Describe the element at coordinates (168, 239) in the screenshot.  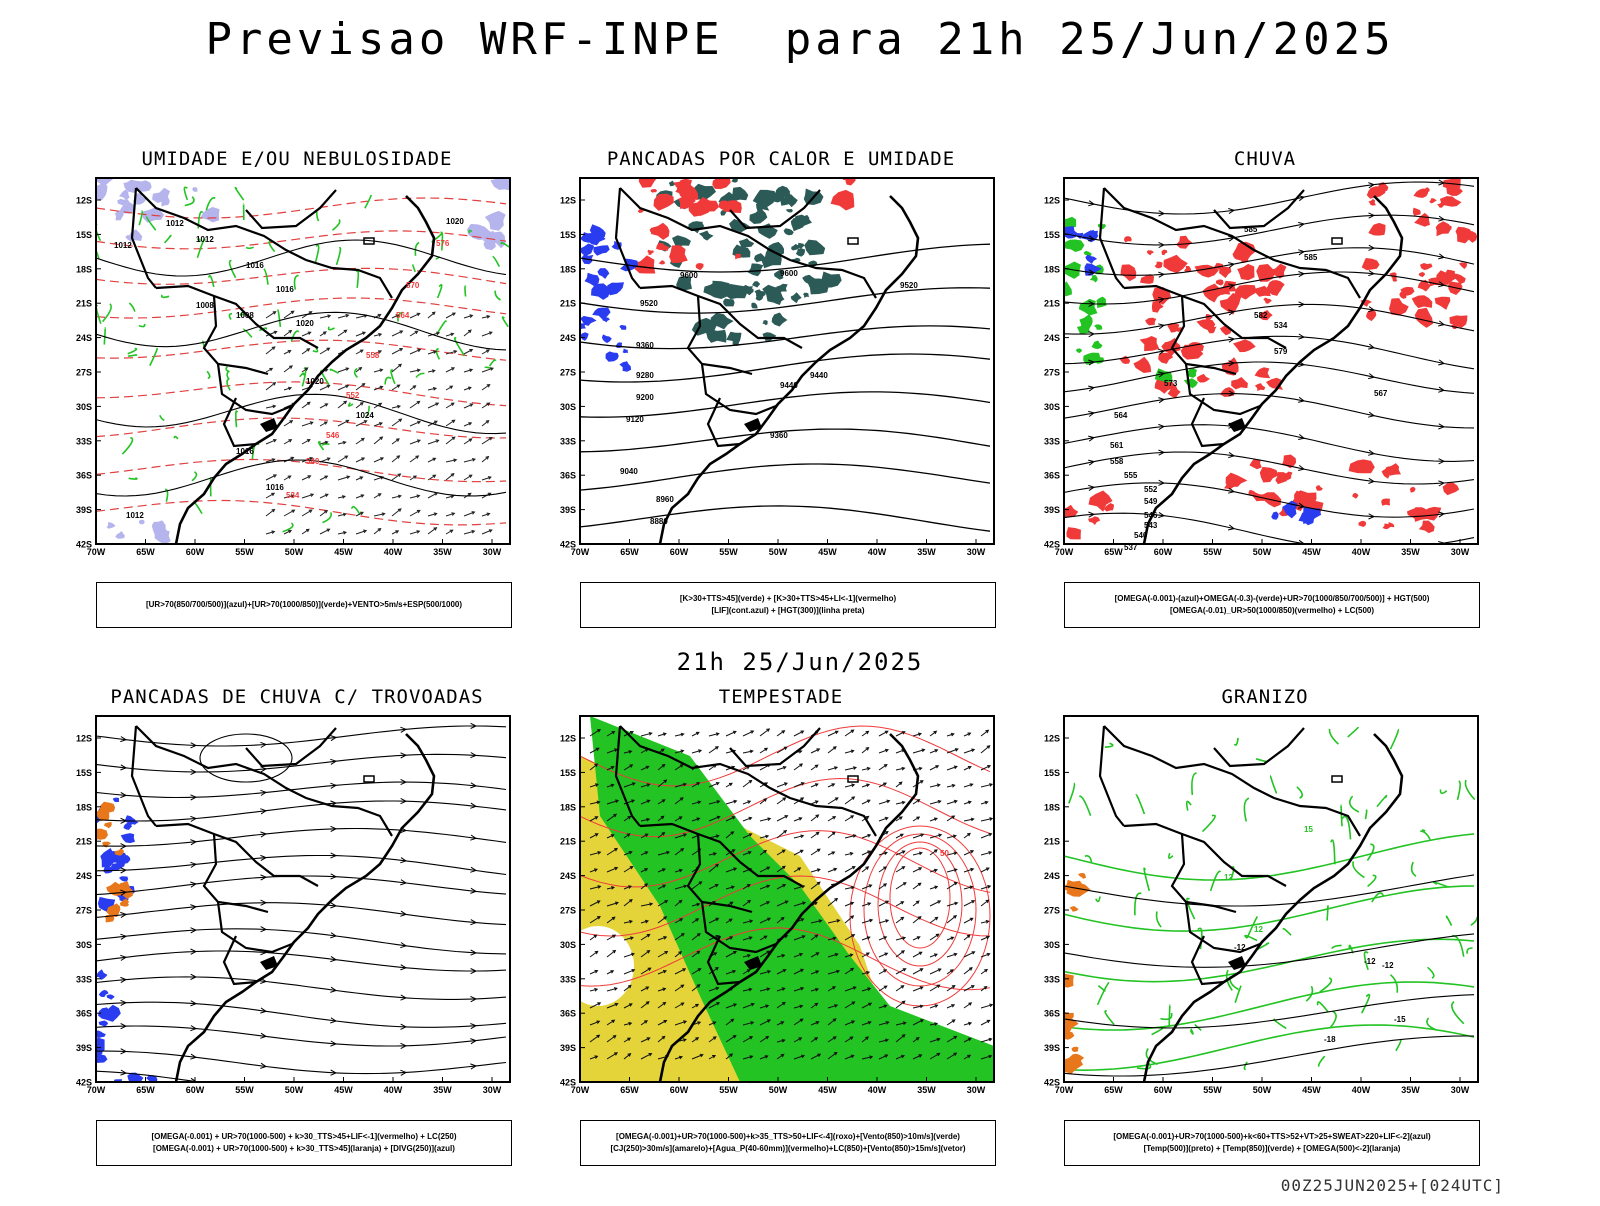
I see `humidity-low-contour` at that location.